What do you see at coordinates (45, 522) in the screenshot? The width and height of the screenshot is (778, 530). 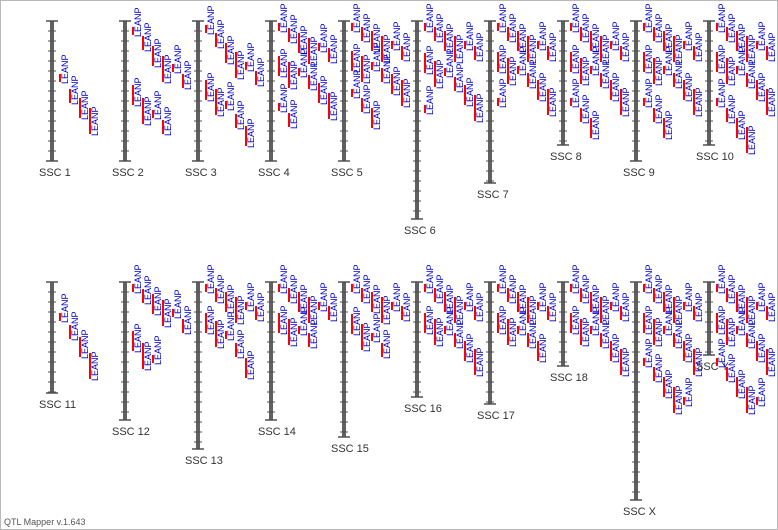 I see `version-label: QTL Mapper v.1.643` at bounding box center [45, 522].